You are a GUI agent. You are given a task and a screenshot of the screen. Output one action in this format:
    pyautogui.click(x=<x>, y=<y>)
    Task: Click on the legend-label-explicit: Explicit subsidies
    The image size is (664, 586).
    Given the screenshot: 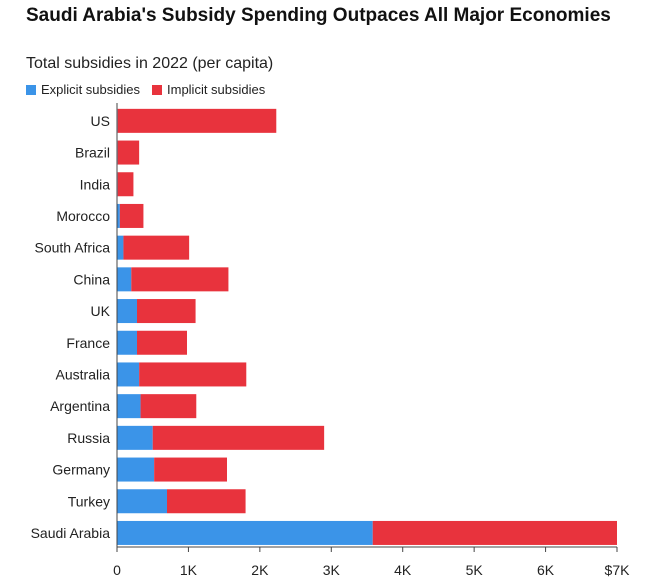 What is the action you would take?
    pyautogui.click(x=90, y=89)
    